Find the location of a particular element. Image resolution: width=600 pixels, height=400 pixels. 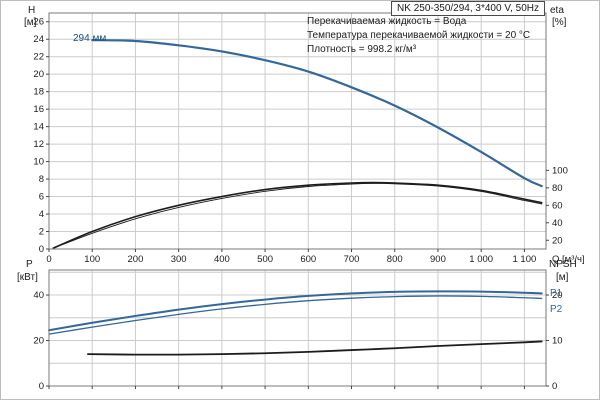

svg-text: 1 100 is located at coordinates (525, 259).